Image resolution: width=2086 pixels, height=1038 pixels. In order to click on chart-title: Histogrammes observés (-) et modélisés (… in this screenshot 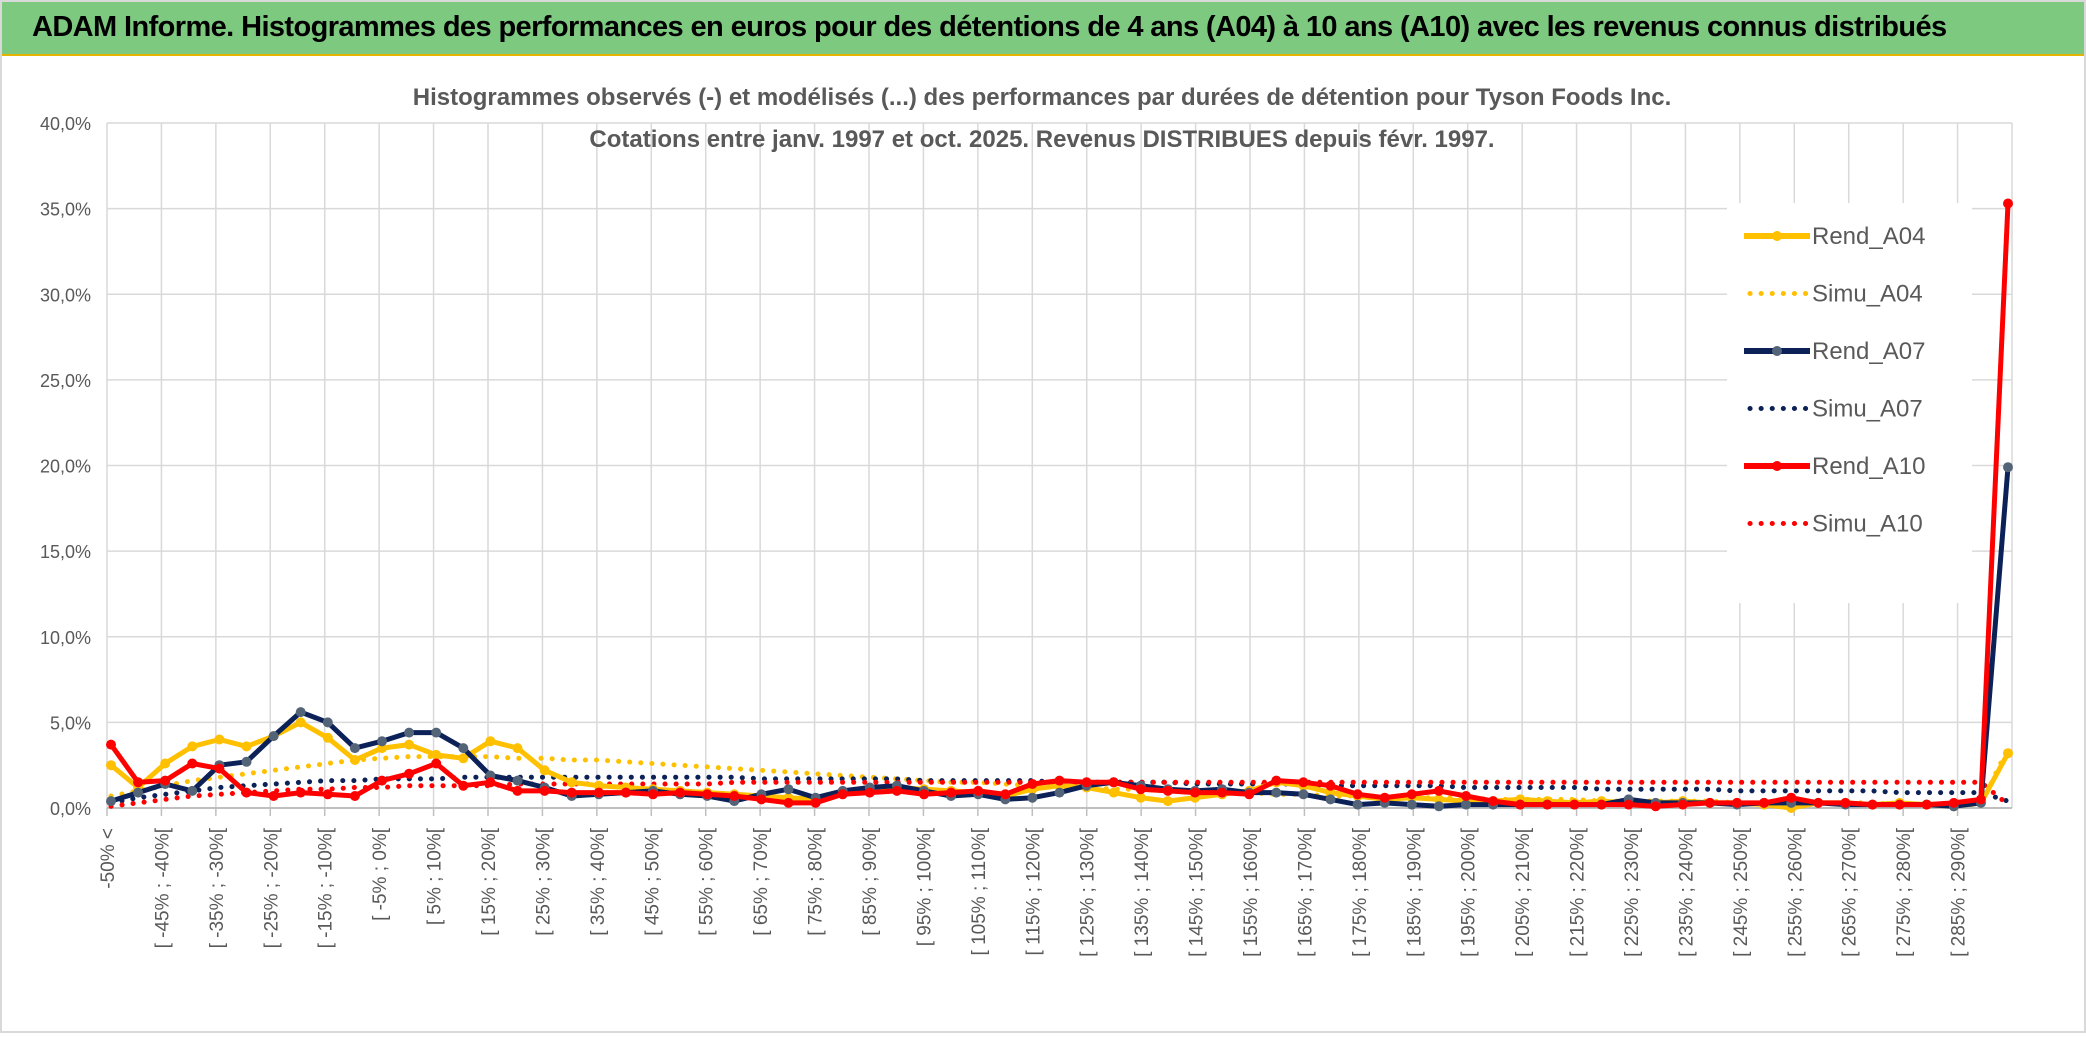, I will do `click(1042, 97)`.